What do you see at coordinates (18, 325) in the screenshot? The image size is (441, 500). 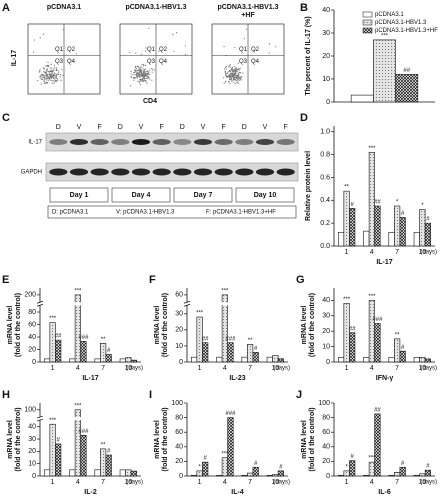 I see `y-axis-label: (fold of the control)` at bounding box center [18, 325].